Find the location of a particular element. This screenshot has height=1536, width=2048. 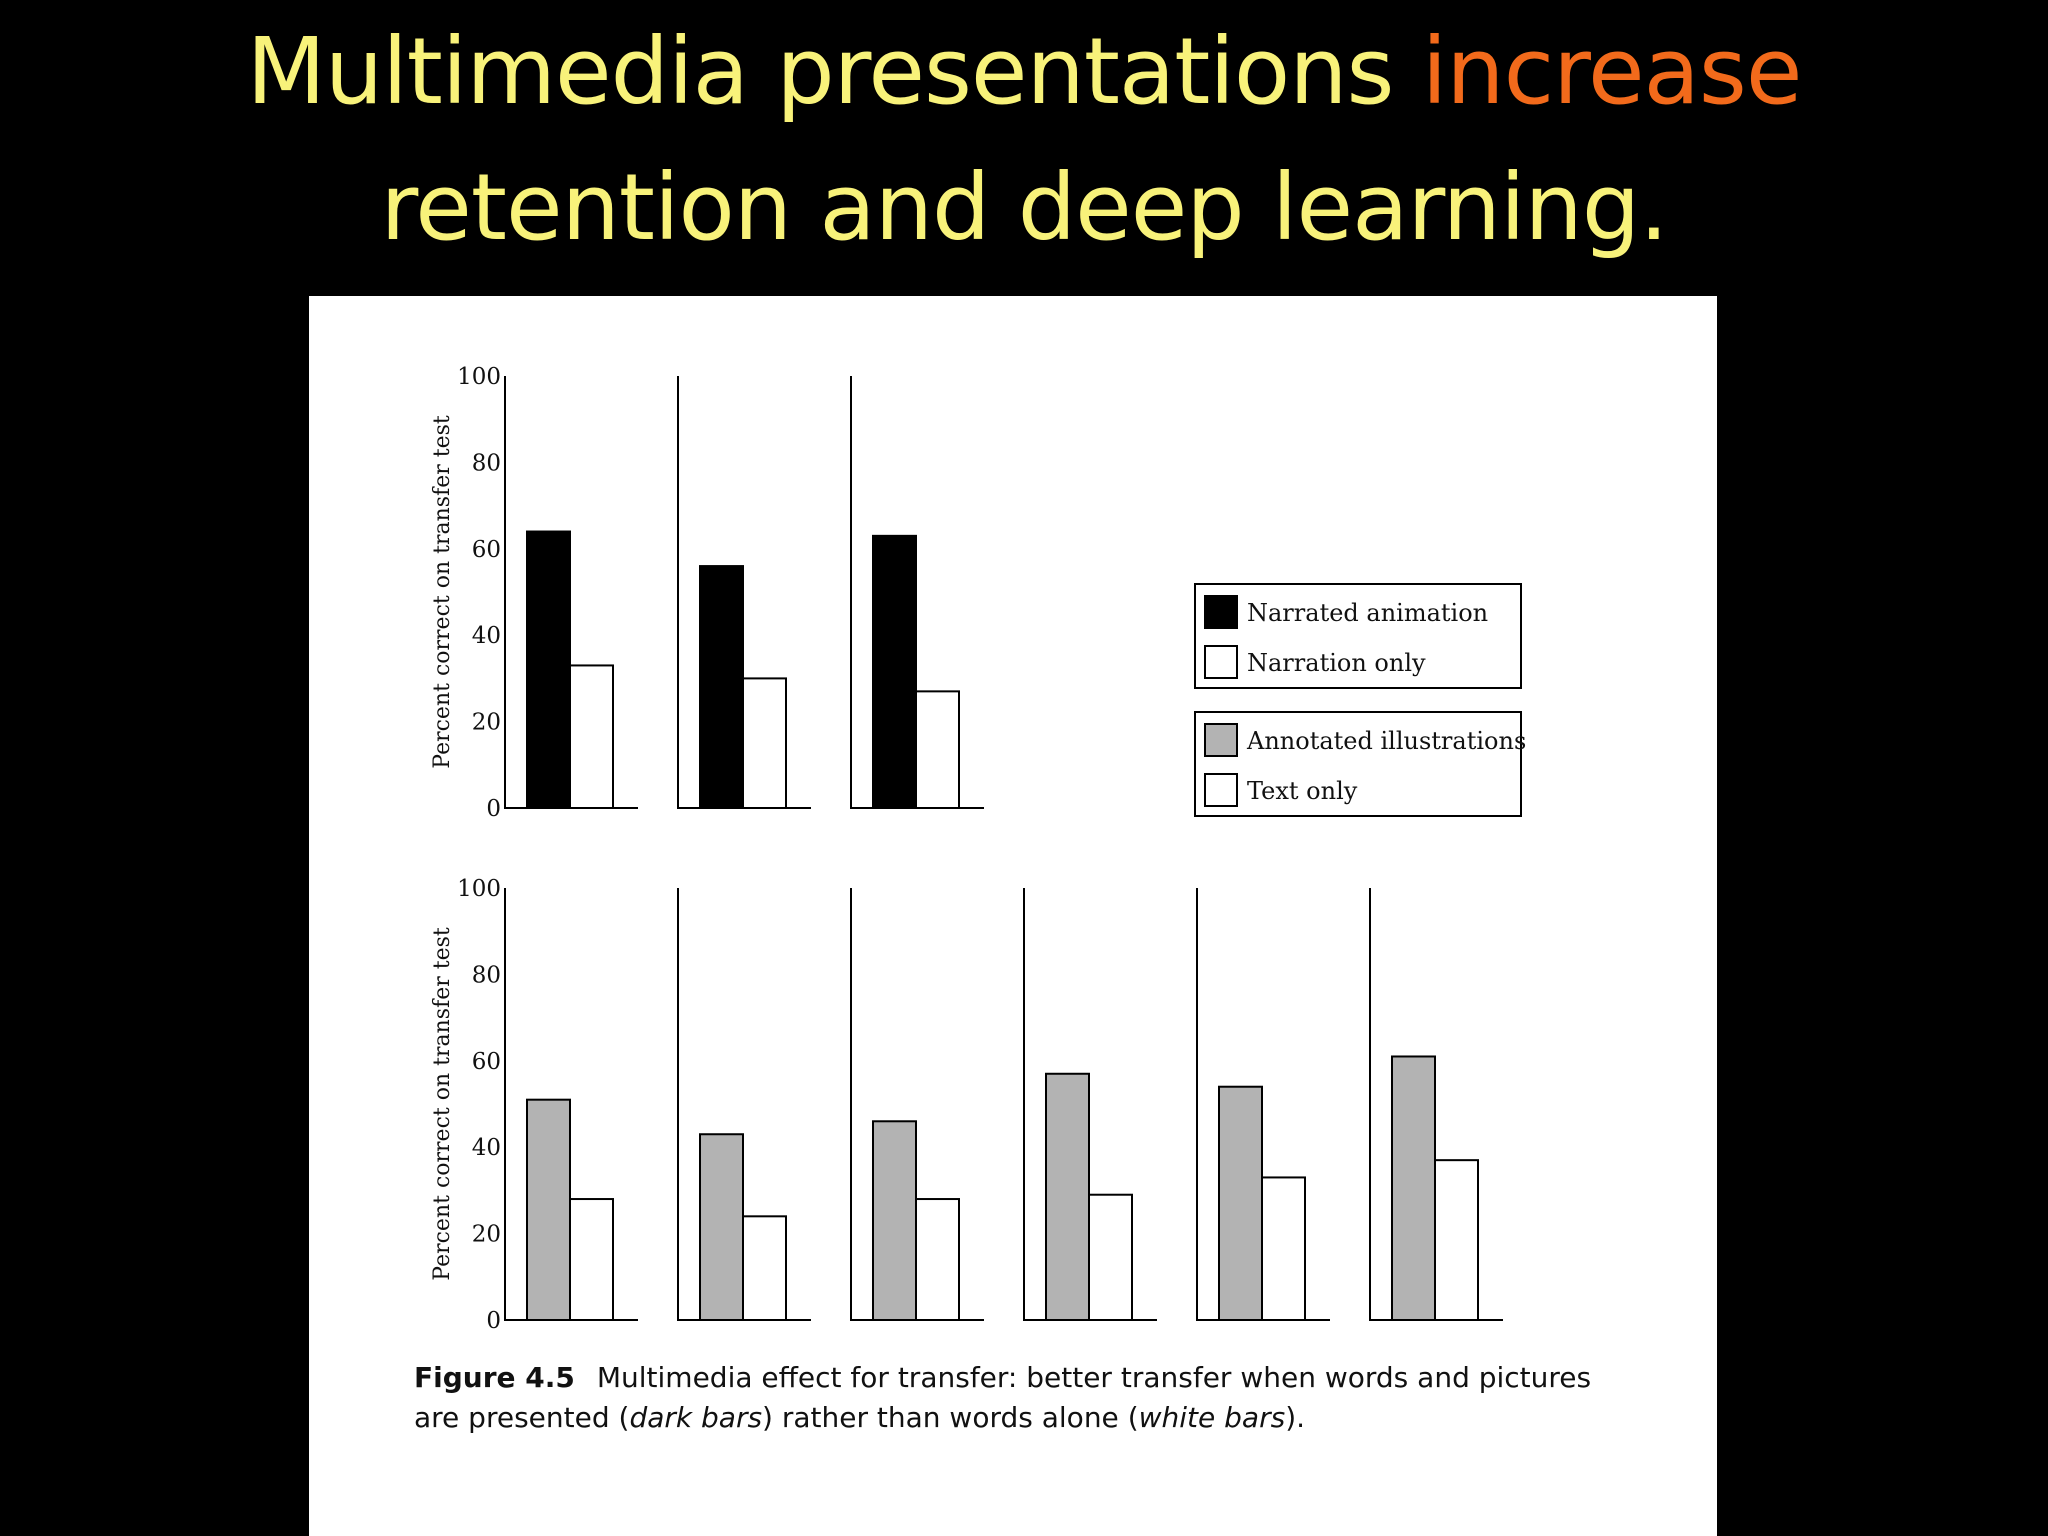

caption-white-bars: white bars is located at coordinates (1212, 1417).